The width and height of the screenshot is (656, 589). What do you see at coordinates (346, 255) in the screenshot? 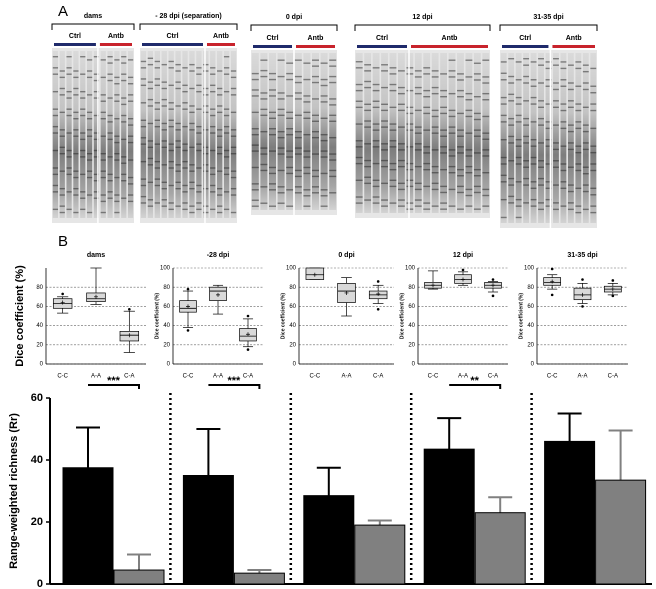
I see `chart-title: 0 dpi` at bounding box center [346, 255].